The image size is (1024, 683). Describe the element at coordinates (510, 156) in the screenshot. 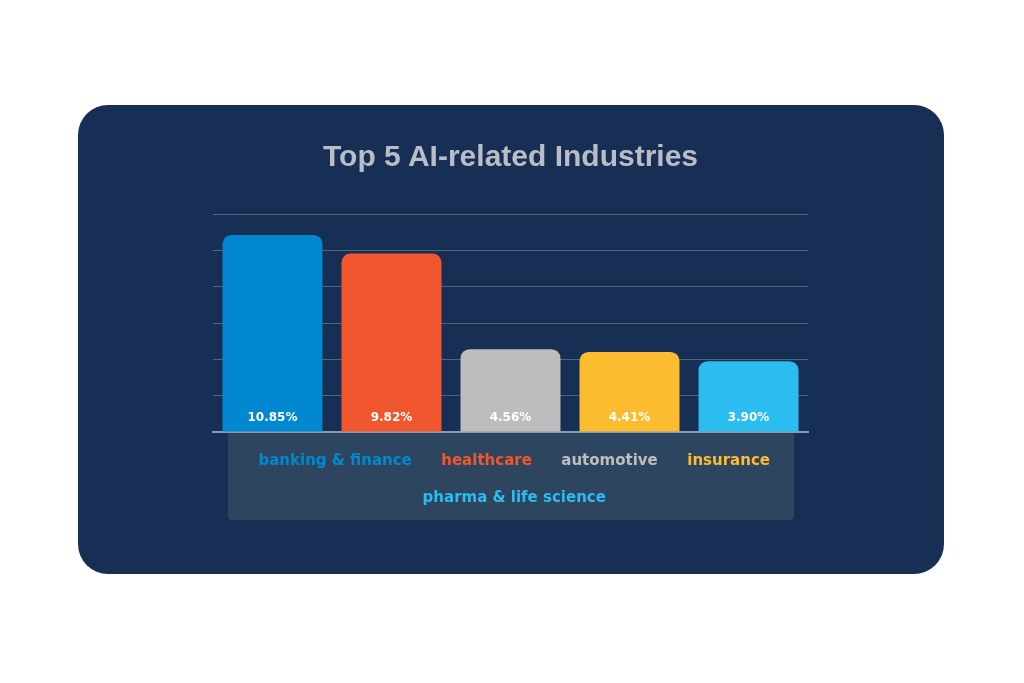

I see `chart-title: Top 5 AI-related Industries` at that location.